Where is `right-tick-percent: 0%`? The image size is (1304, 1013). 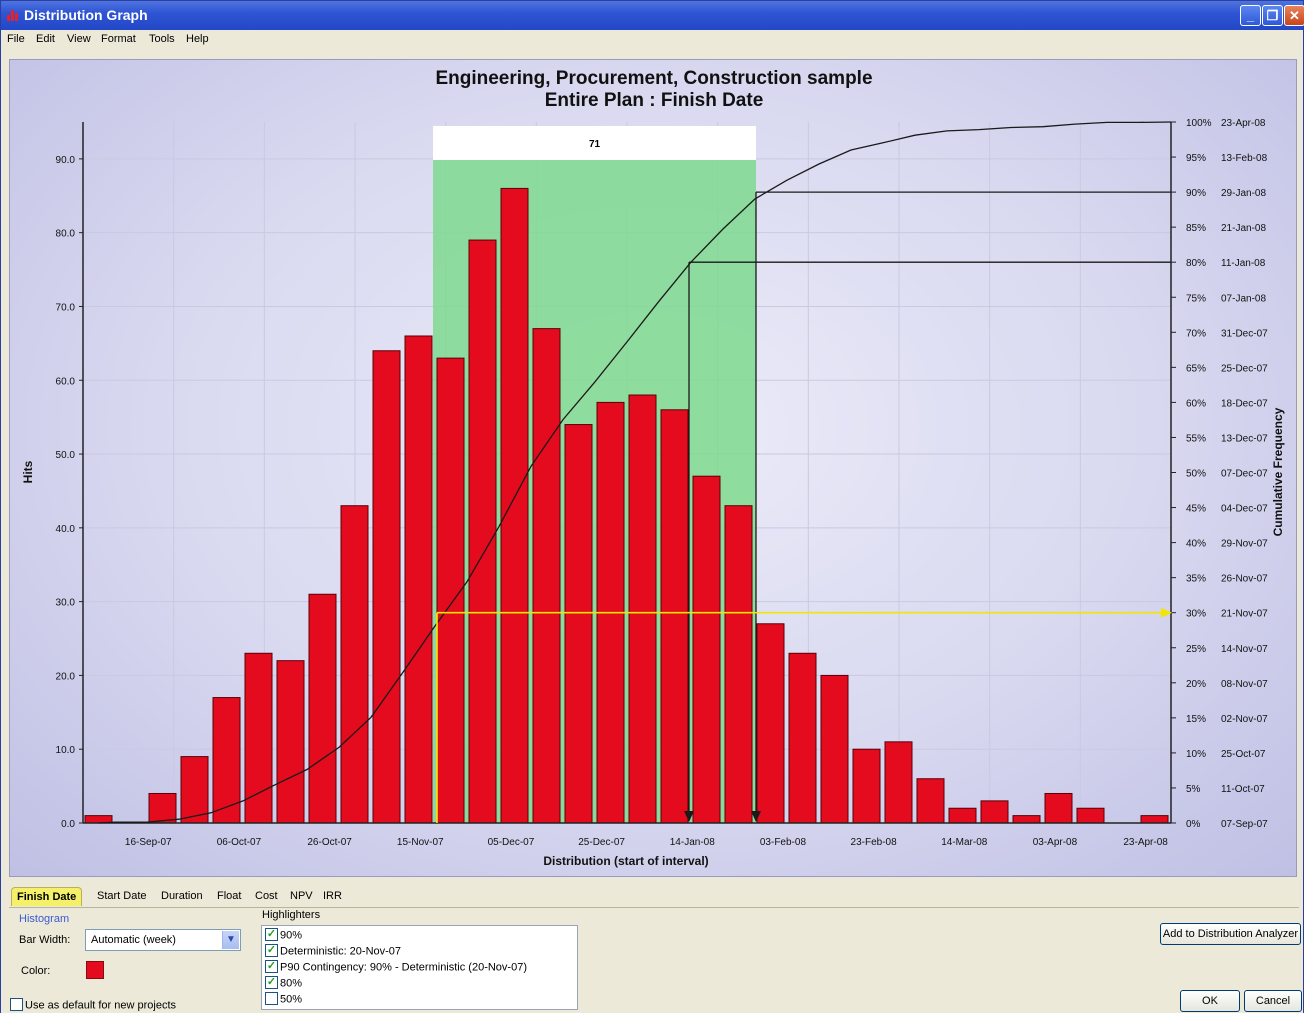
right-tick-percent: 0% is located at coordinates (1193, 824).